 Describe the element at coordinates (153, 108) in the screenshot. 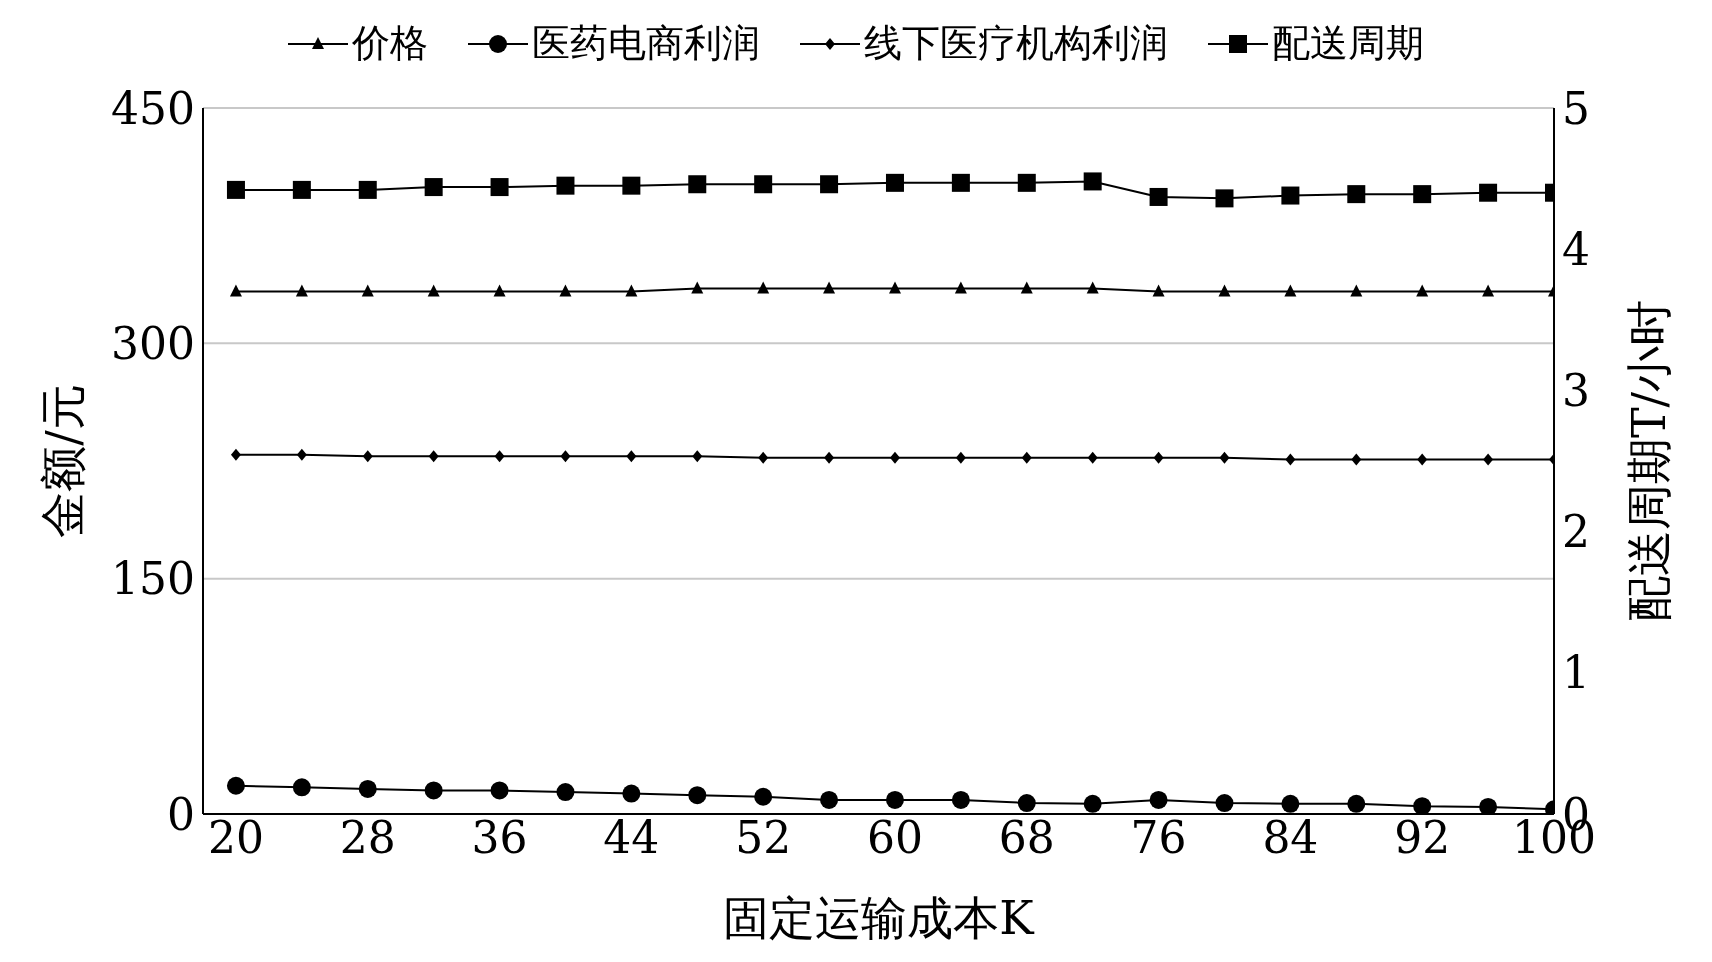

I see `y-tick-label: 450` at that location.